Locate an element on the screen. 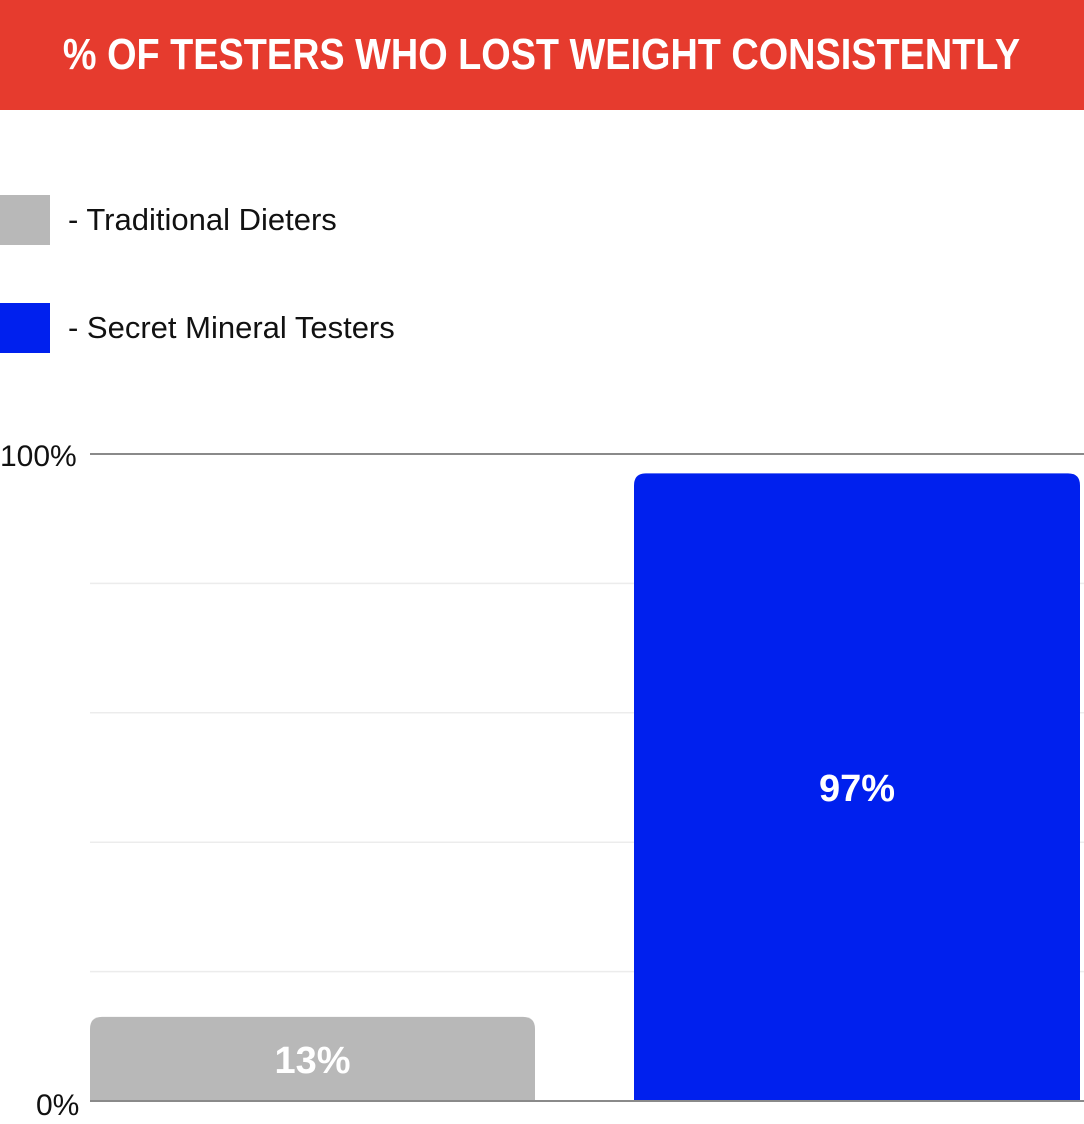  legend-label-secret: - Secret Mineral Testers is located at coordinates (231, 327).